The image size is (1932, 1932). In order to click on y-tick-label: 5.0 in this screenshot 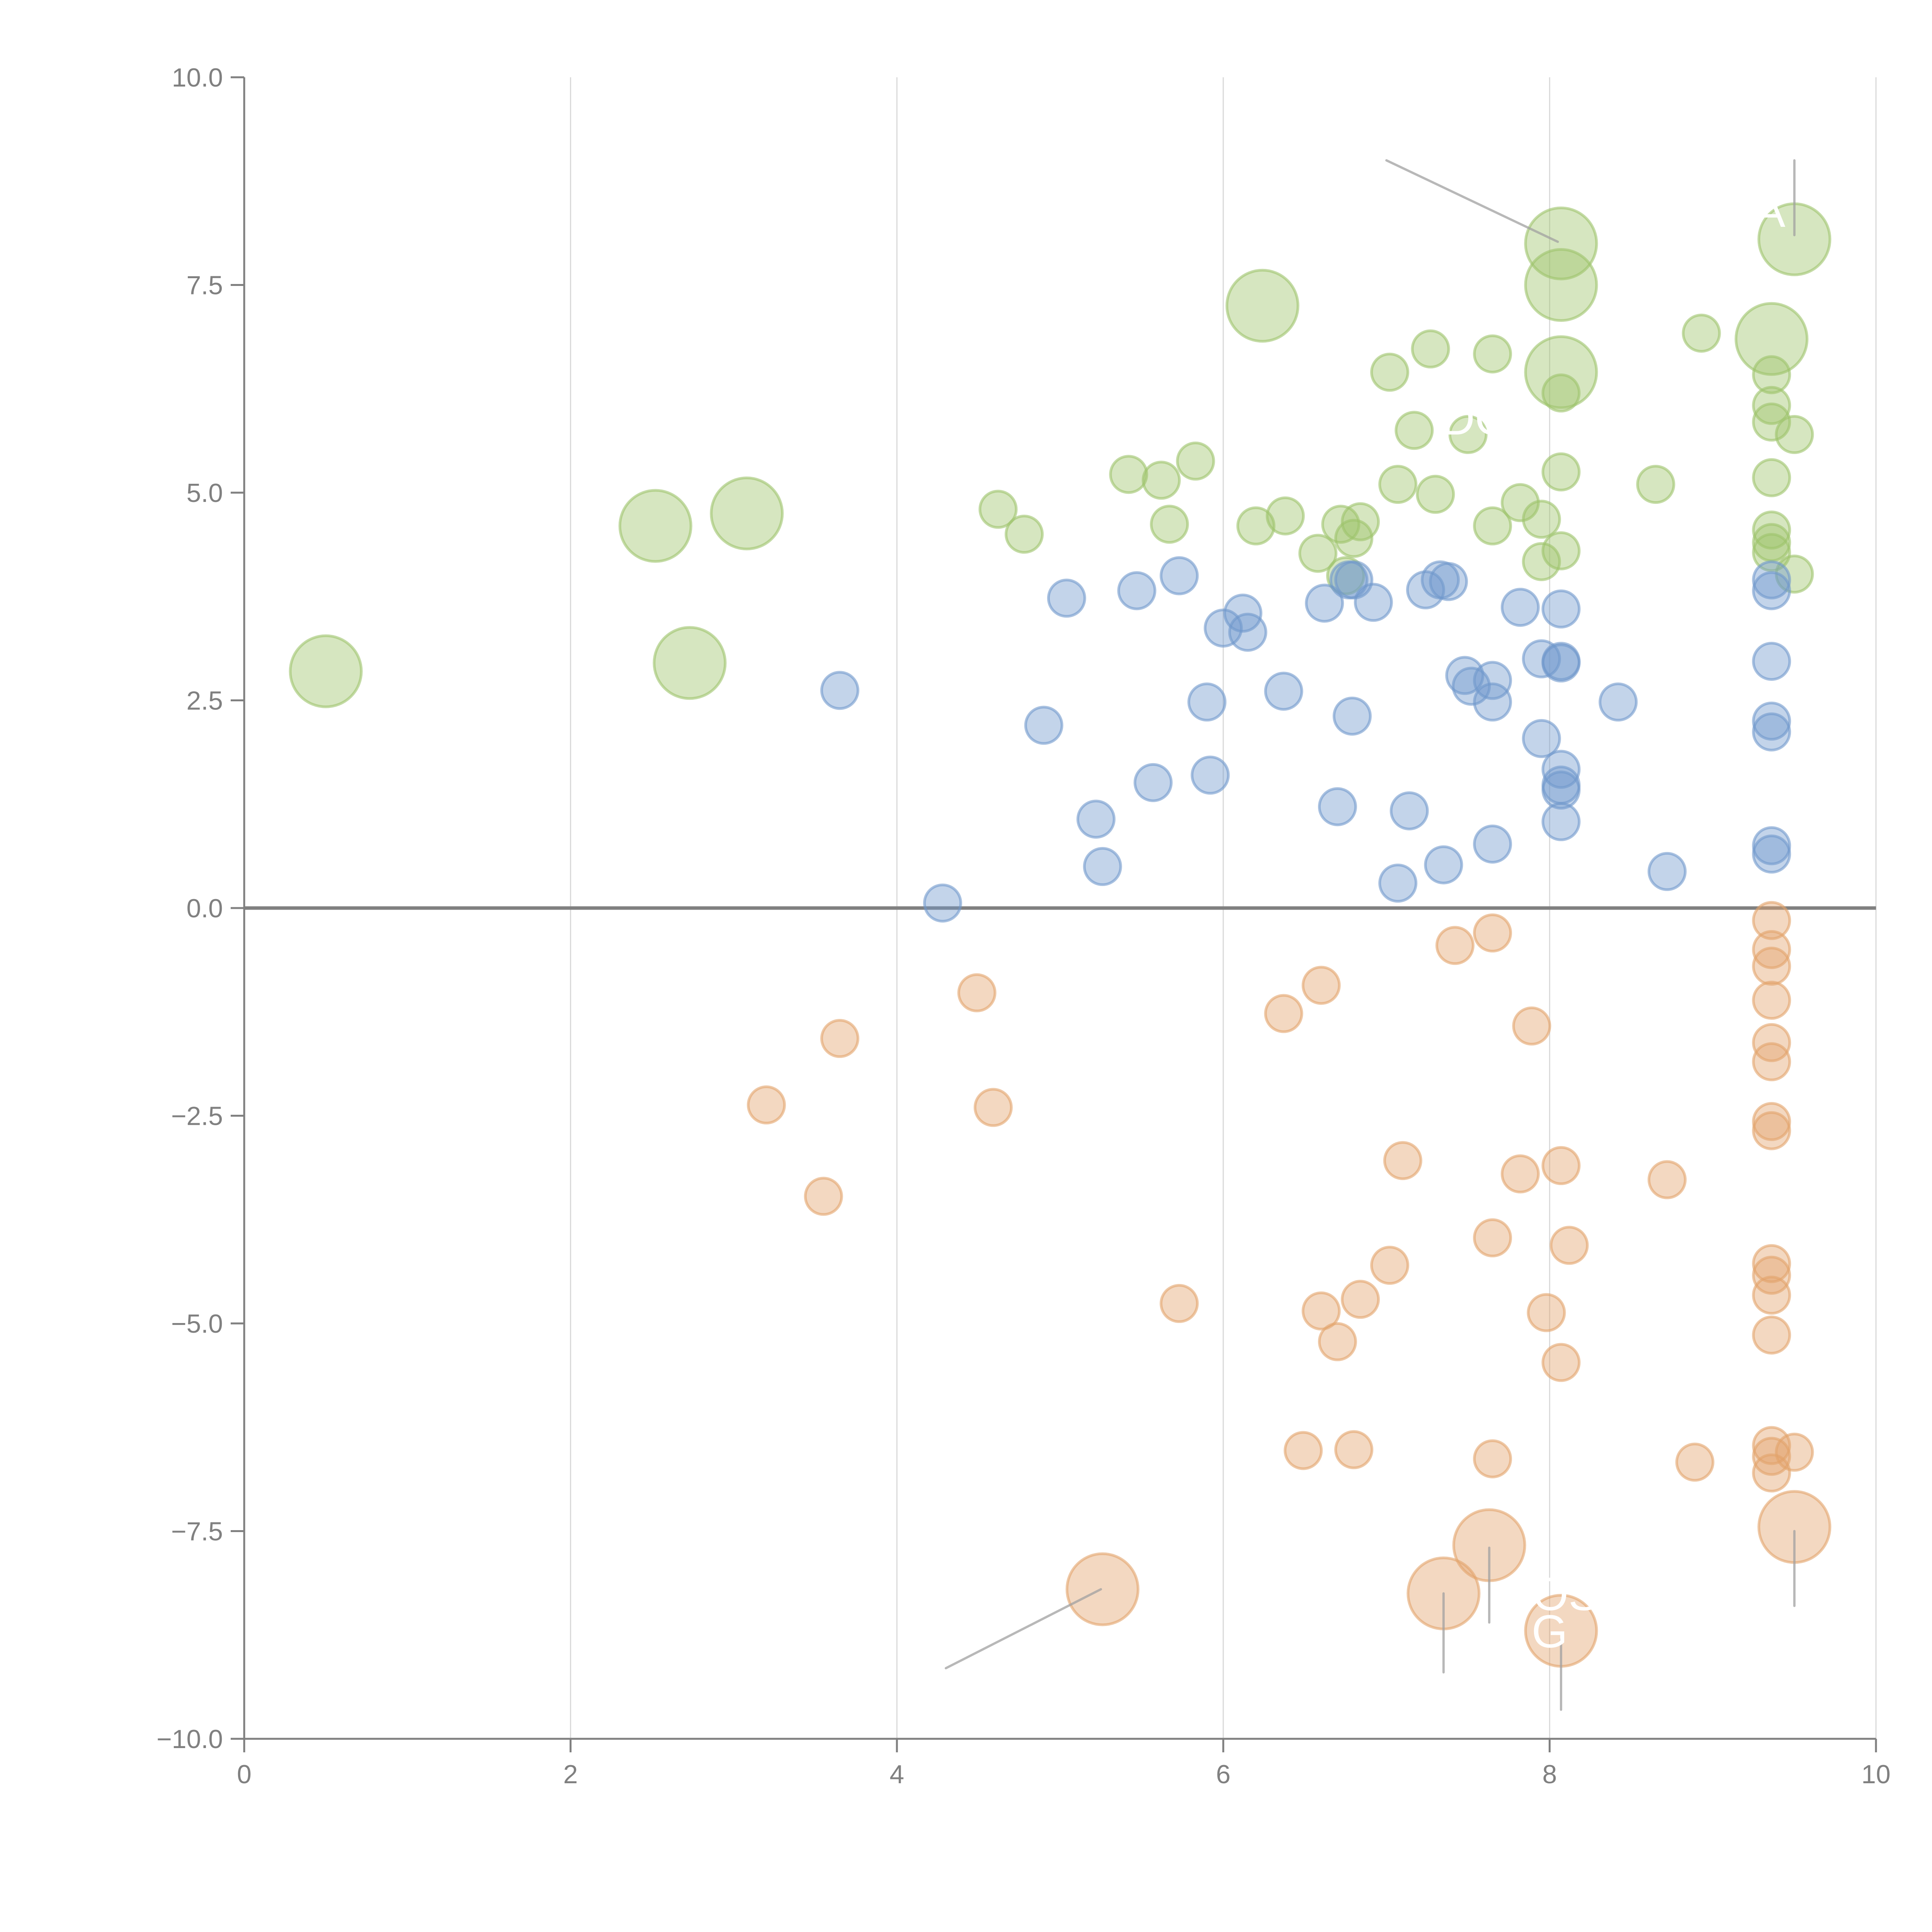, I will do `click(205, 493)`.